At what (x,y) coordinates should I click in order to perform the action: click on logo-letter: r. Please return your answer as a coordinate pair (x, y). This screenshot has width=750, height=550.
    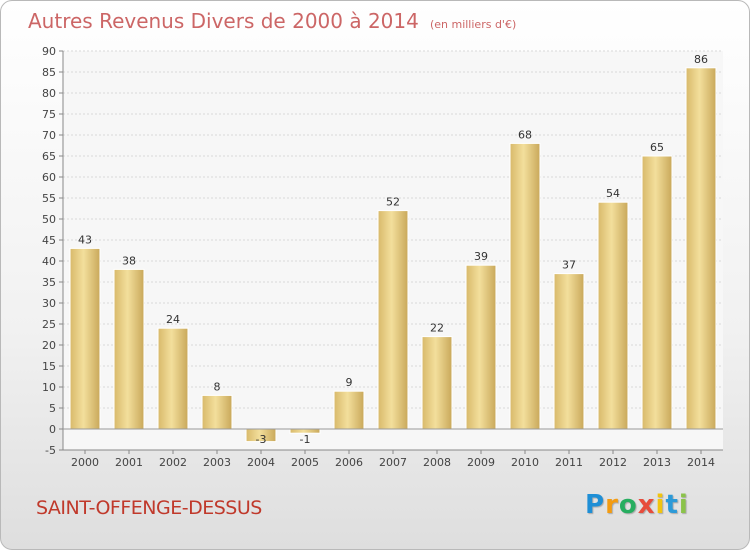
    Looking at the image, I should click on (612, 505).